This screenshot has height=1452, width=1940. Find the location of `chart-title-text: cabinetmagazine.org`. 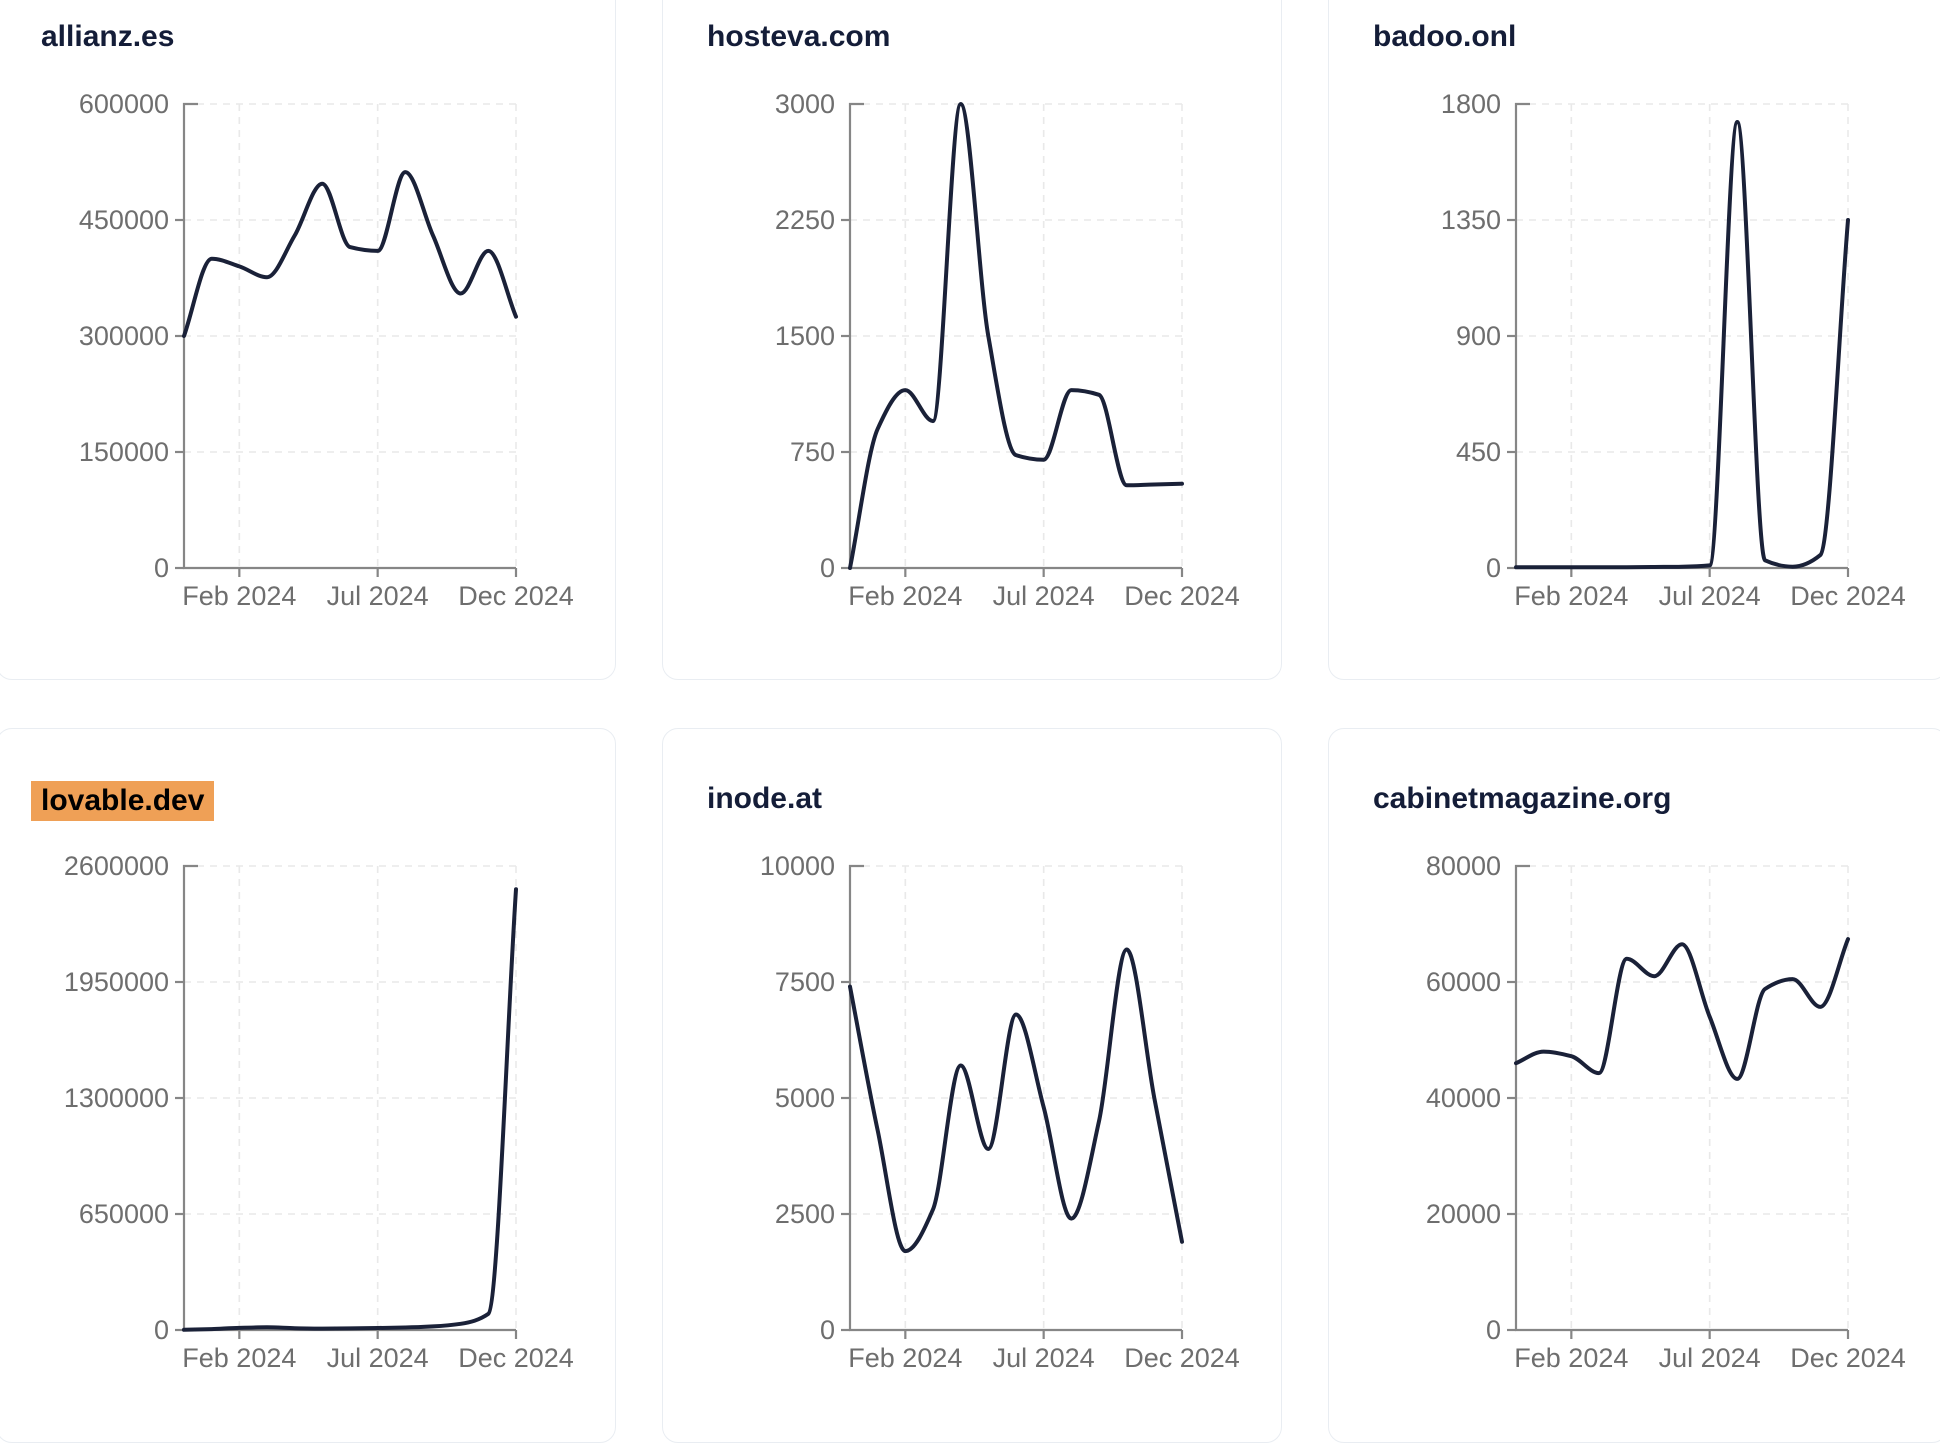

chart-title-text: cabinetmagazine.org is located at coordinates (1522, 798).